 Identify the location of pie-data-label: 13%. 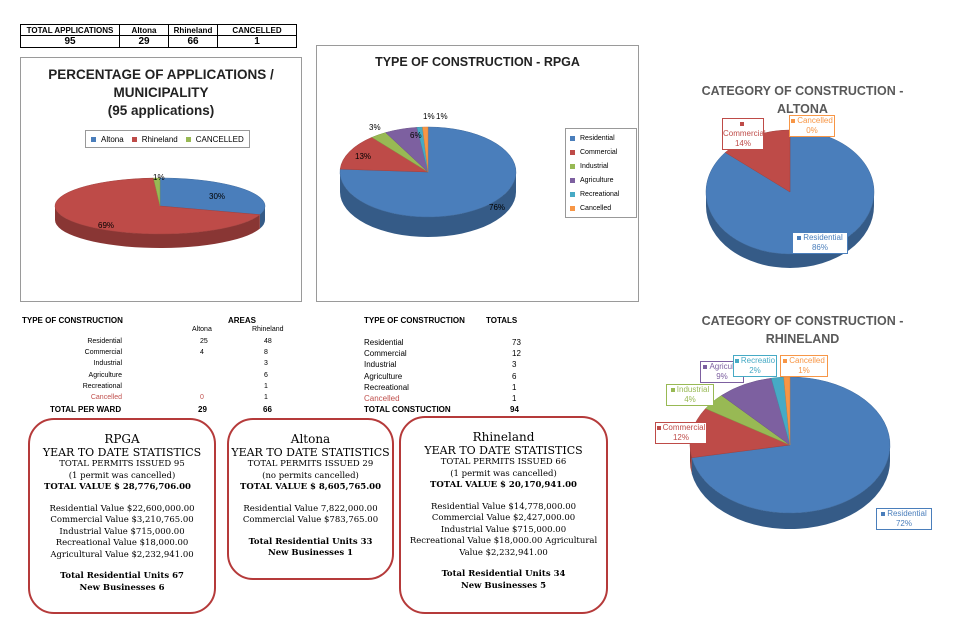
(363, 156).